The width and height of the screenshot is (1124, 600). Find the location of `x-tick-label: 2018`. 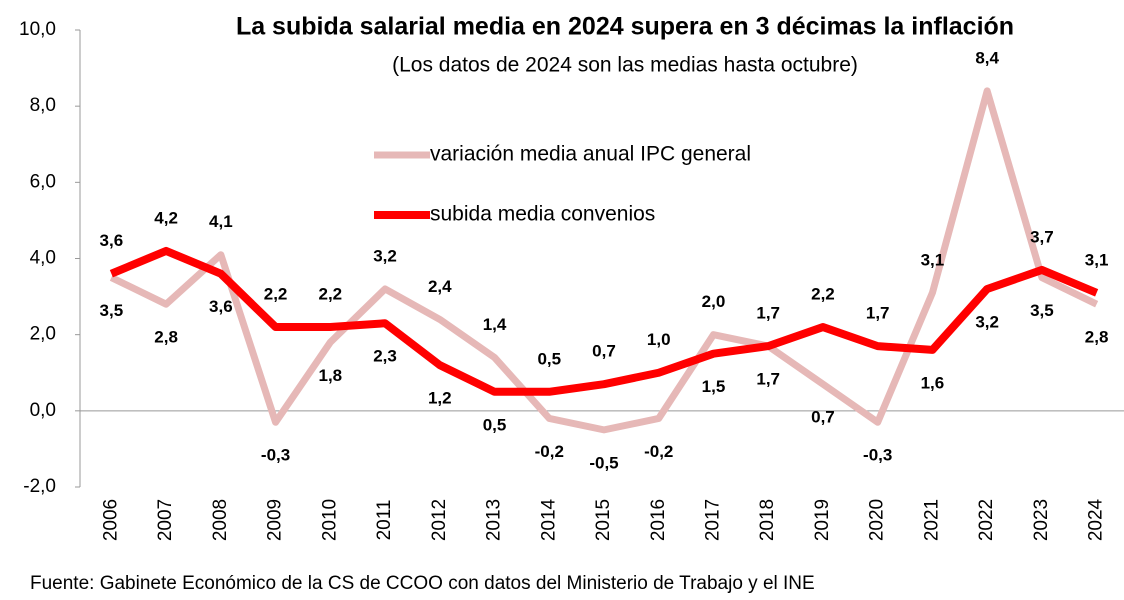

x-tick-label: 2018 is located at coordinates (767, 520).